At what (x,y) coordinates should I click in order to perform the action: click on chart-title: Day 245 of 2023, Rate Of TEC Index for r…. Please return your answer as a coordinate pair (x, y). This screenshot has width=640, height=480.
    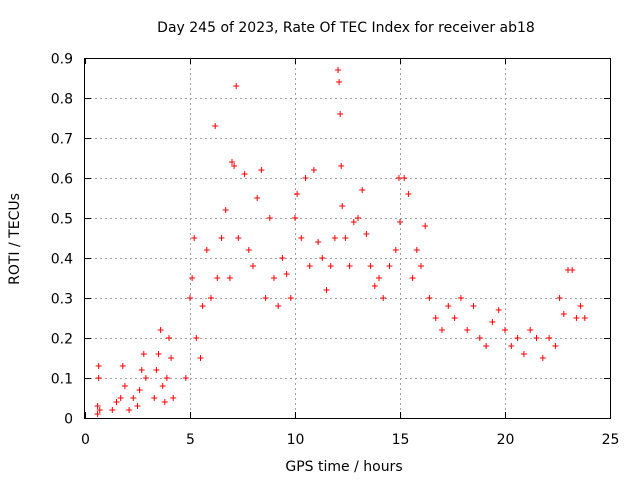
    Looking at the image, I should click on (346, 28).